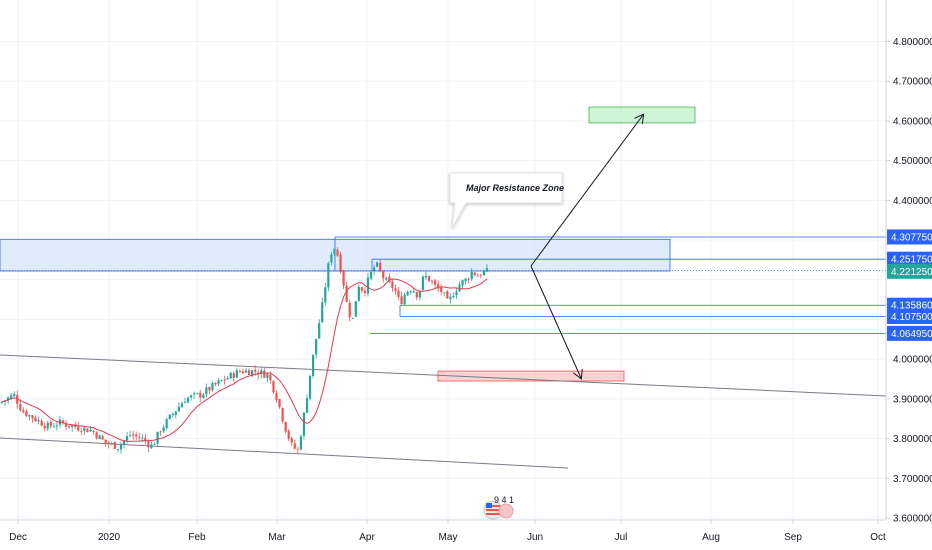 The height and width of the screenshot is (550, 932). I want to click on price-badge: 4.135860, so click(909, 305).